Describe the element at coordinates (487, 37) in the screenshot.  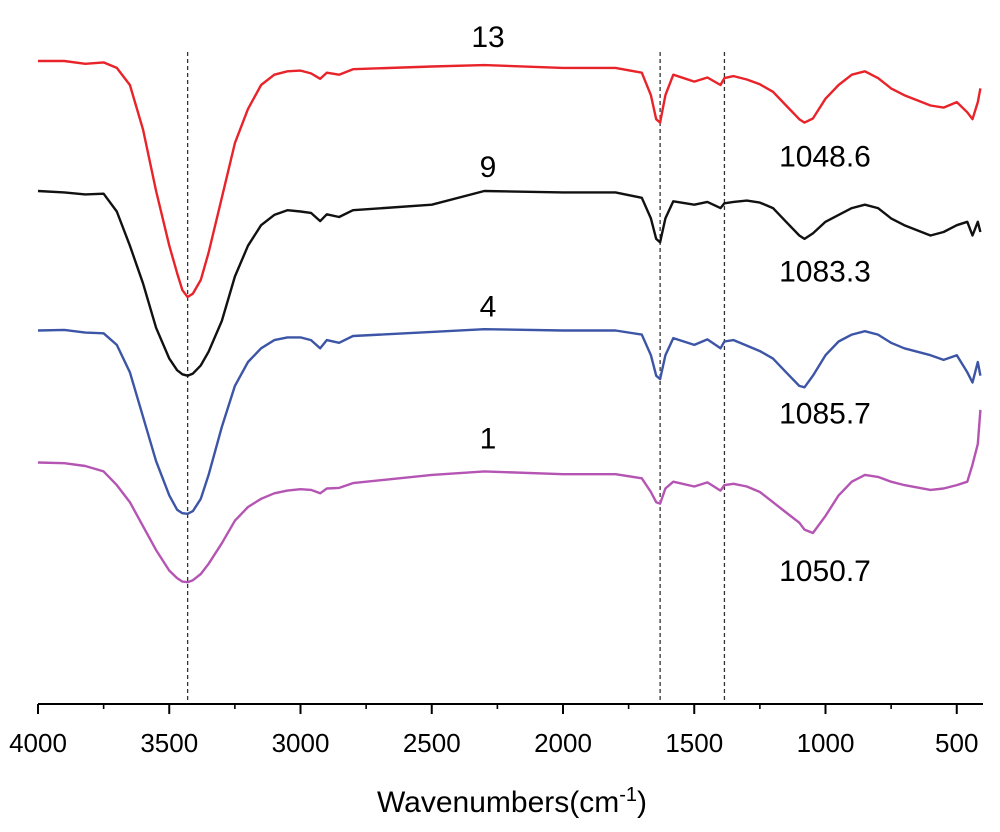
I see `series-name-label-13: 13` at that location.